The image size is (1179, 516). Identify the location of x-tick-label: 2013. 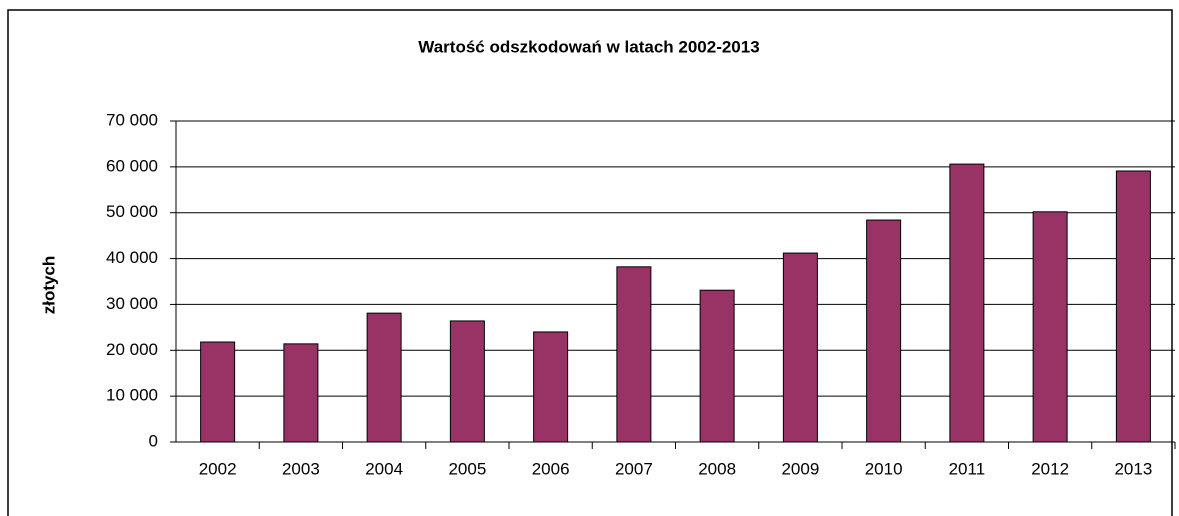
(1133, 468).